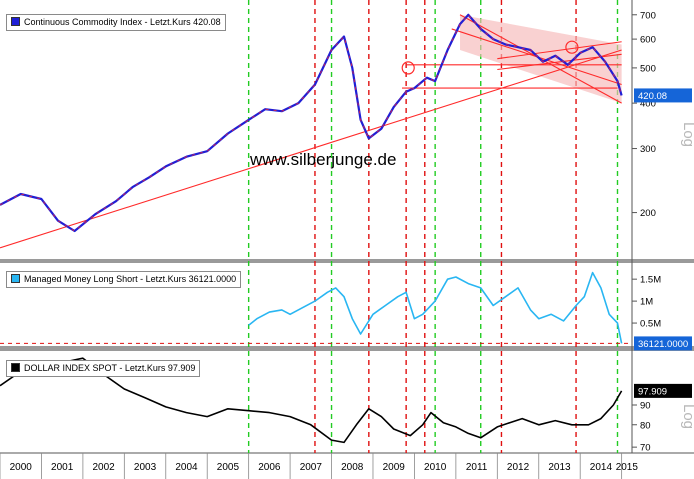  I want to click on year-label-2010: 2010, so click(435, 467).